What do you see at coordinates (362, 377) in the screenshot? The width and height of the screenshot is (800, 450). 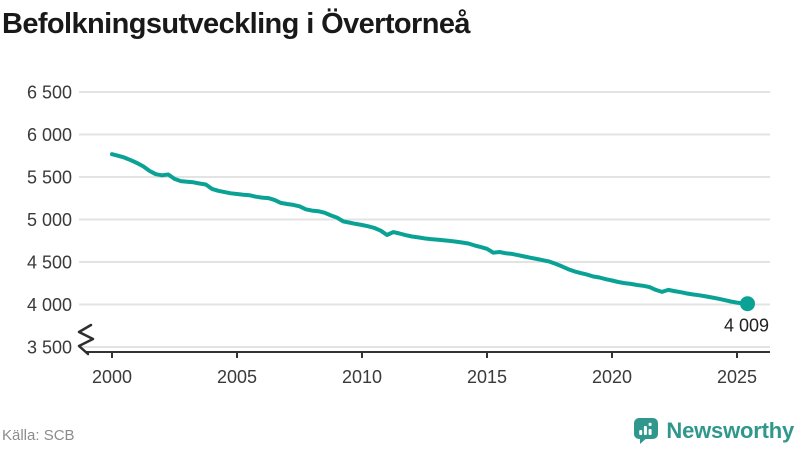 I see `x-tick-label: 2010` at bounding box center [362, 377].